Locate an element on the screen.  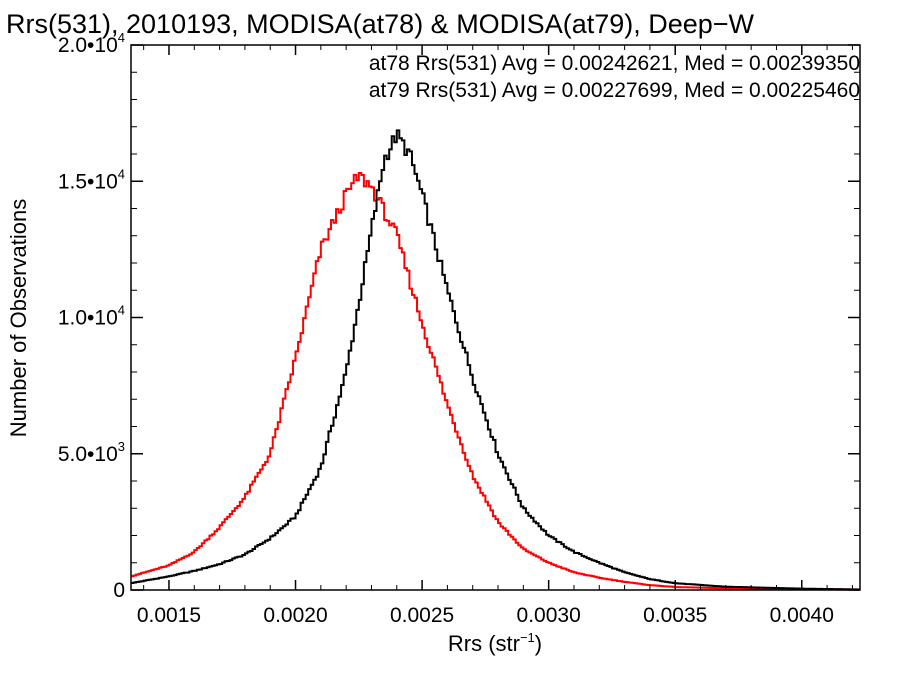
x-tick-label: 0.0040 is located at coordinates (802, 615).